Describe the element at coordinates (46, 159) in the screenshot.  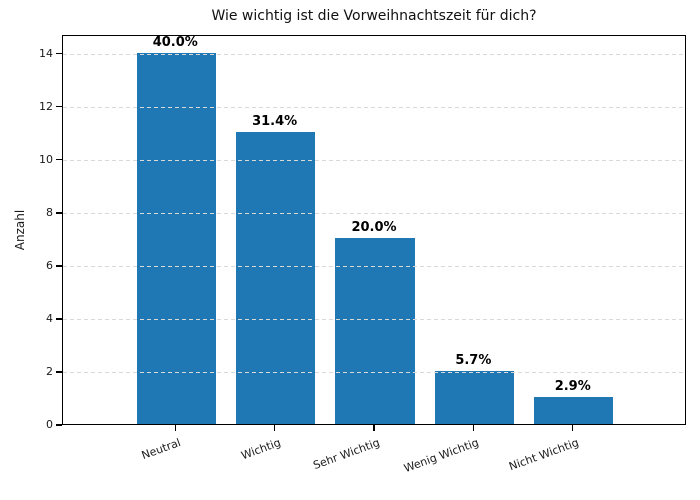
I see `y-tick-label: 10` at that location.